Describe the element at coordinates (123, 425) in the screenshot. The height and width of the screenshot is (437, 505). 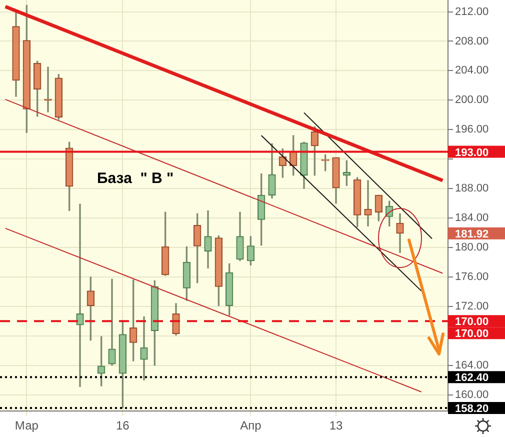
I see `x-tick-label: 16` at that location.